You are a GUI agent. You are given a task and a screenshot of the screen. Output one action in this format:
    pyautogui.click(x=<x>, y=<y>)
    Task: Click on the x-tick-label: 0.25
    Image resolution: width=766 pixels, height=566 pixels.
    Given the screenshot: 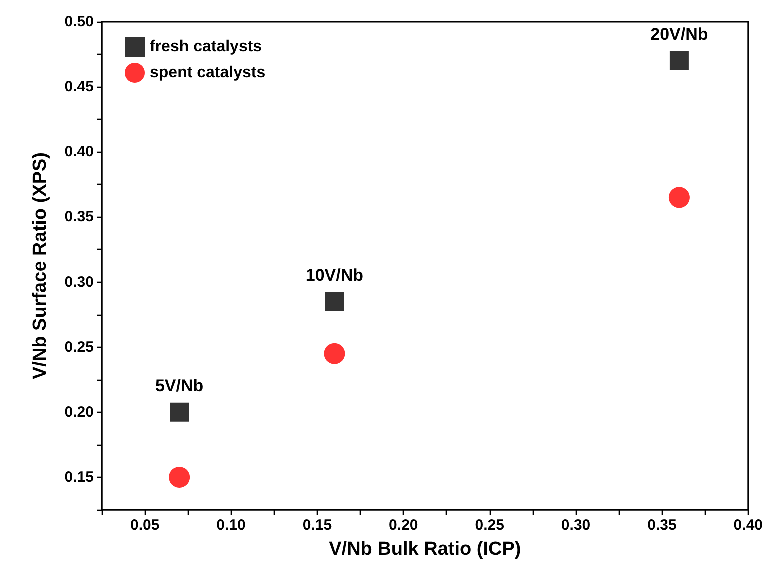 What is the action you would take?
    pyautogui.click(x=489, y=525)
    